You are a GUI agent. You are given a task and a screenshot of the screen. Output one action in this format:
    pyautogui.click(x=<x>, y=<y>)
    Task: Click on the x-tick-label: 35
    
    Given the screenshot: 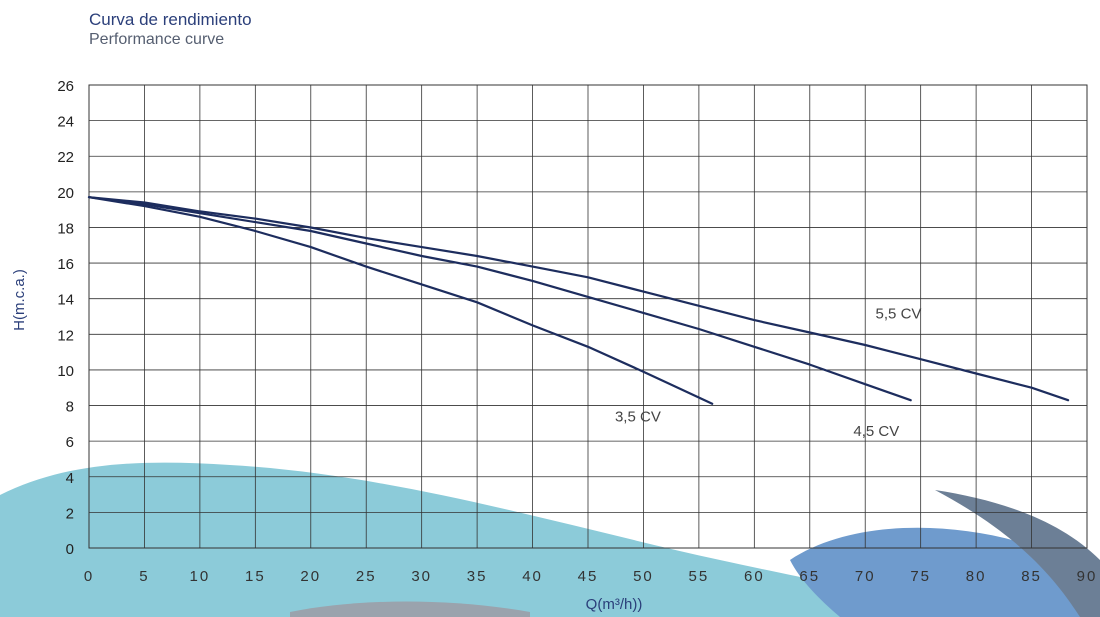 What is the action you would take?
    pyautogui.click(x=477, y=576)
    